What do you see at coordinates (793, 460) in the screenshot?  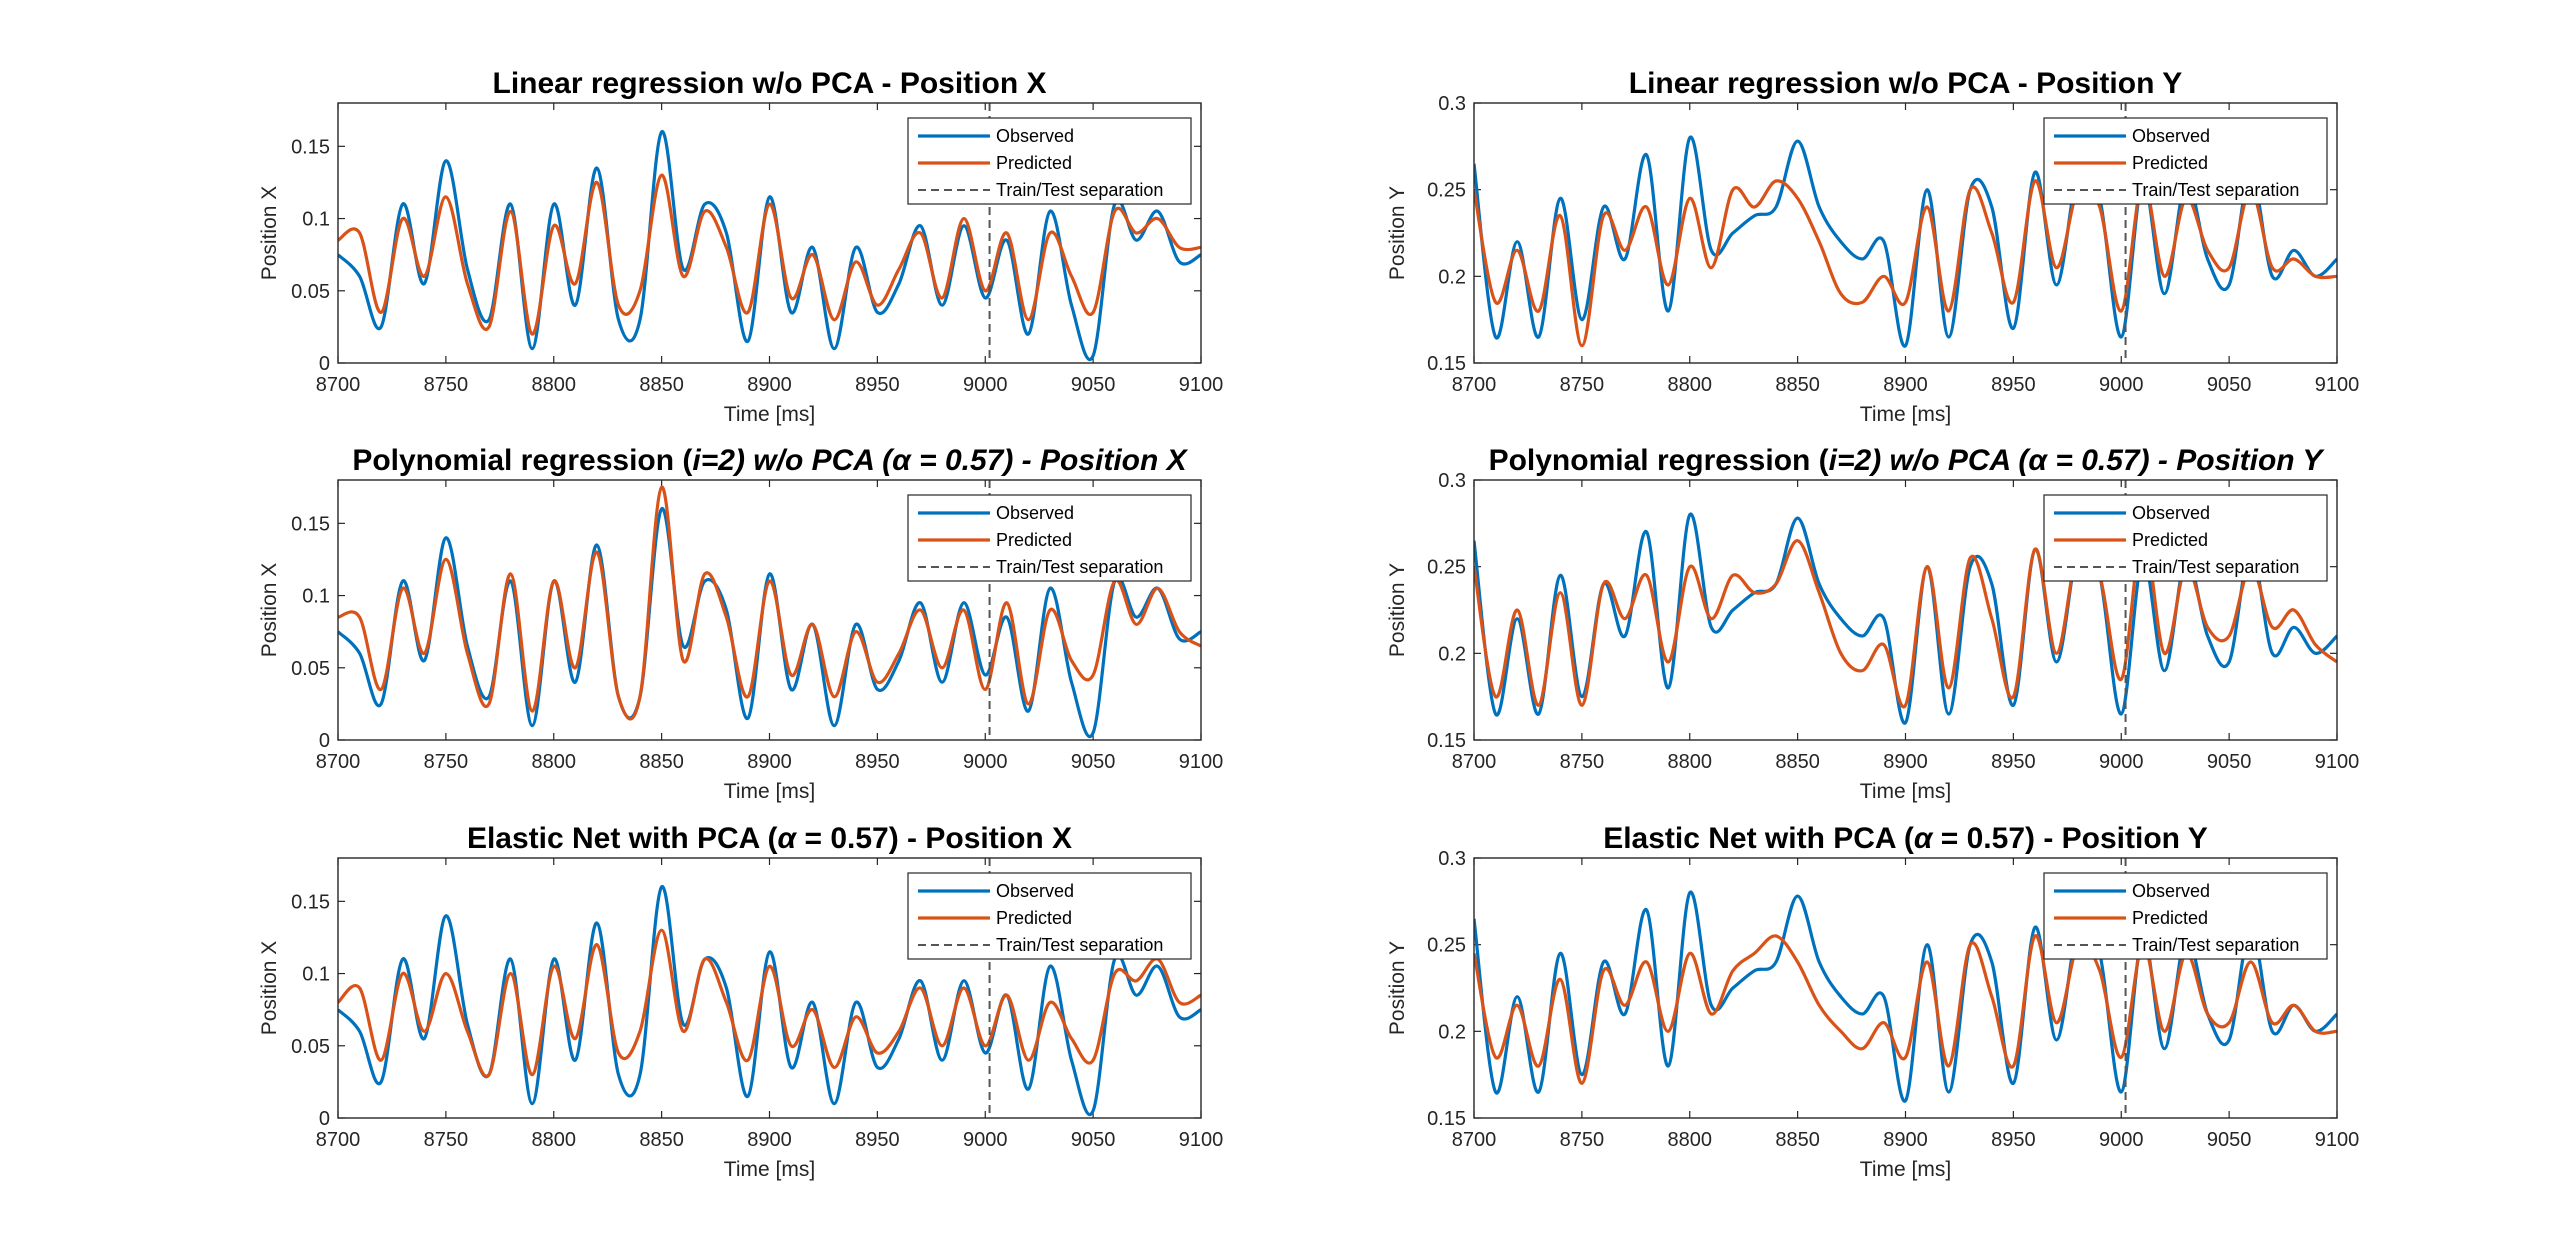 I see `chart-title-part: i=2) w/o PCA (` at bounding box center [793, 460].